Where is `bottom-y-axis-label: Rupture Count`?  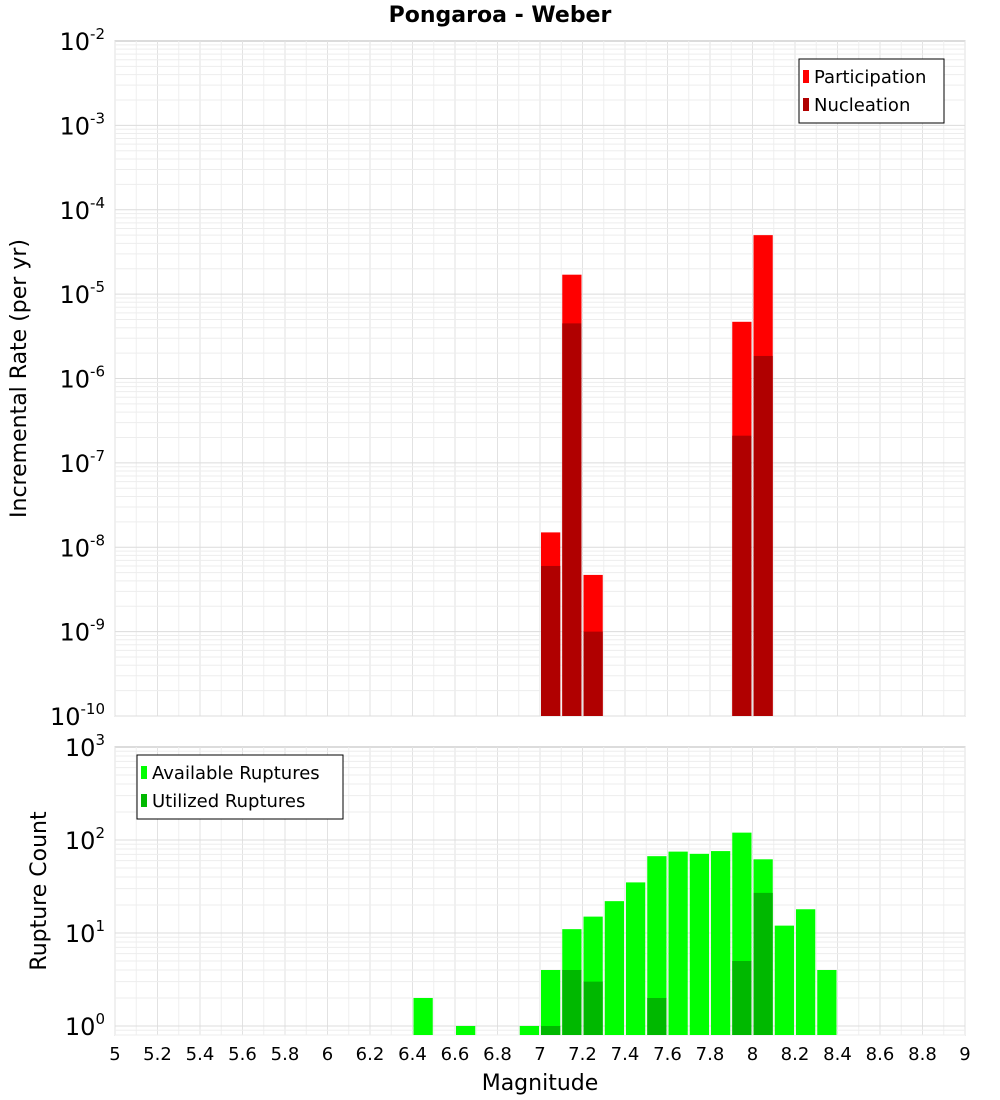
bottom-y-axis-label: Rupture Count is located at coordinates (39, 891).